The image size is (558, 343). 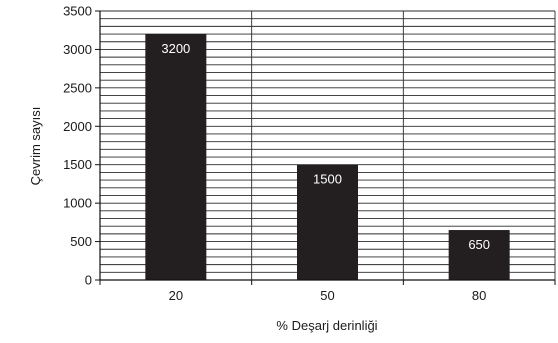 I want to click on x-tick-label: 20, so click(x=176, y=295).